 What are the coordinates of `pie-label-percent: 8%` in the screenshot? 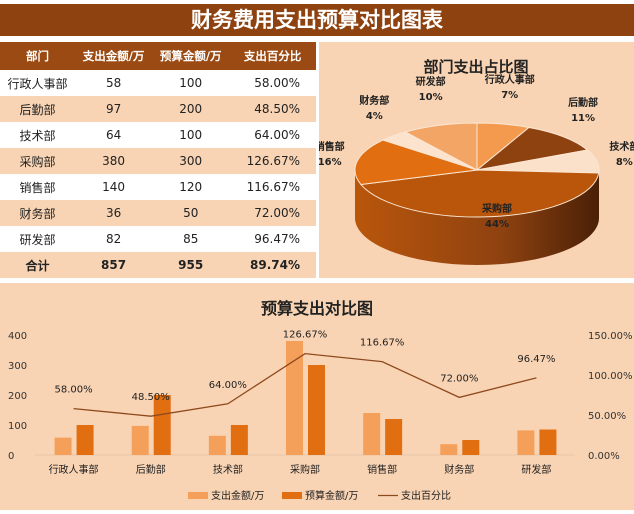 It's located at (624, 162).